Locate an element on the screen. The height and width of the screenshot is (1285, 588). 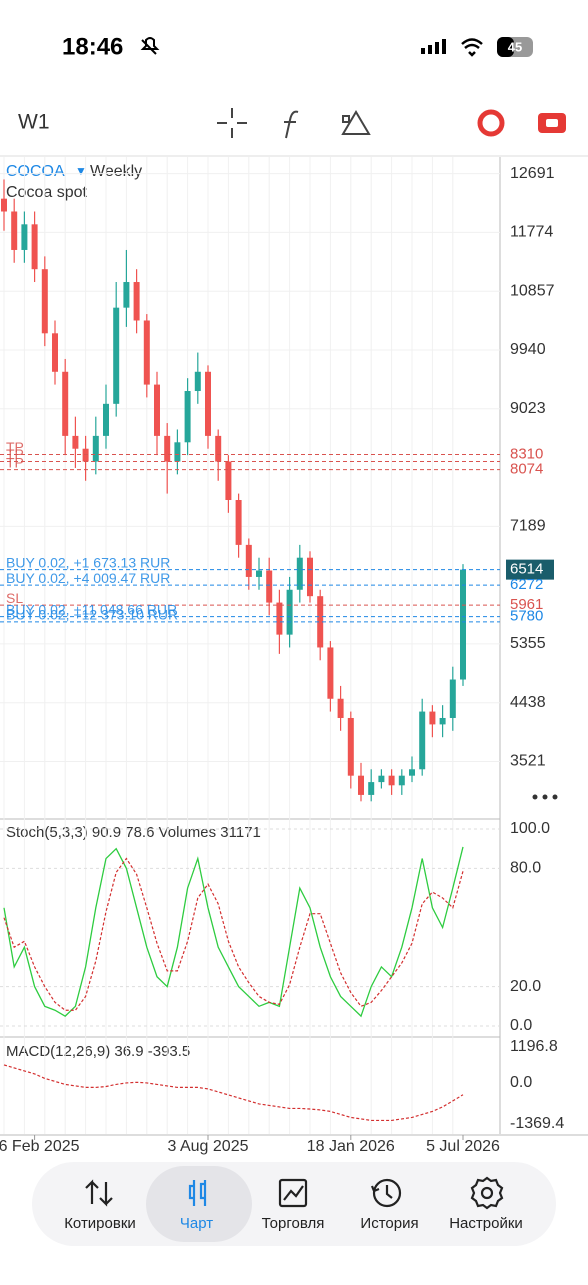
y-tick-label: 4438 is located at coordinates (528, 702).